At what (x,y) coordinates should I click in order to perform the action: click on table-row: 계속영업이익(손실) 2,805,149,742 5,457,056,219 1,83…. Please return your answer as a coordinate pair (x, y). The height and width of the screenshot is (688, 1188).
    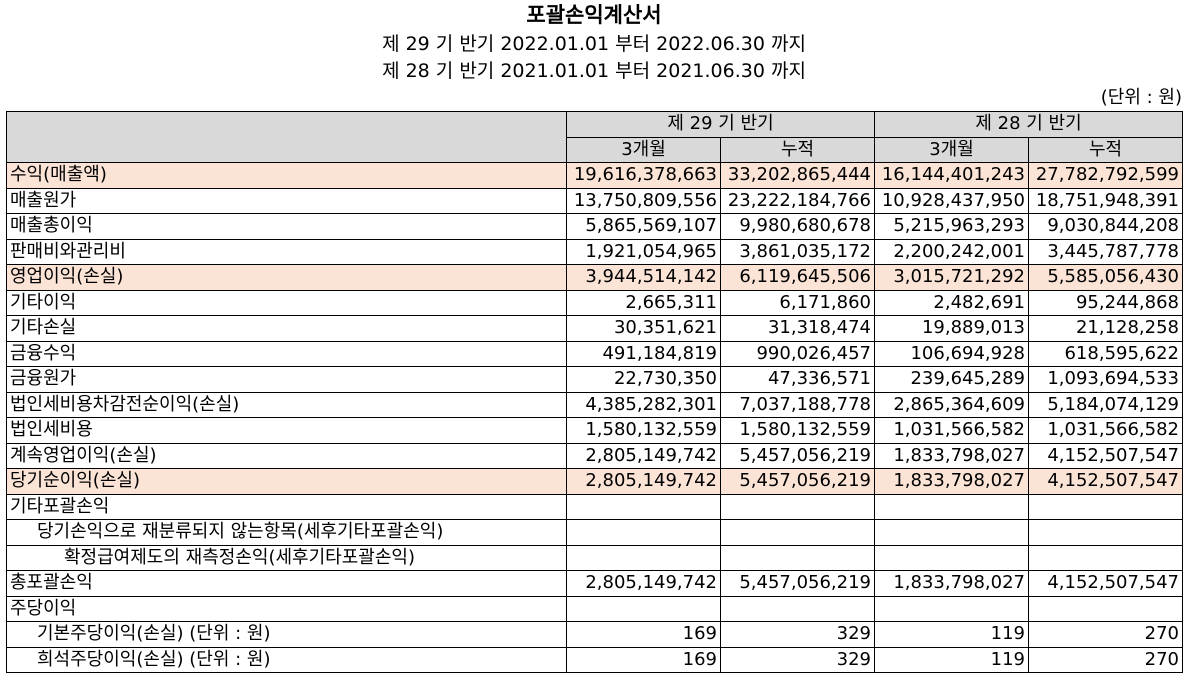
    Looking at the image, I should click on (594, 455).